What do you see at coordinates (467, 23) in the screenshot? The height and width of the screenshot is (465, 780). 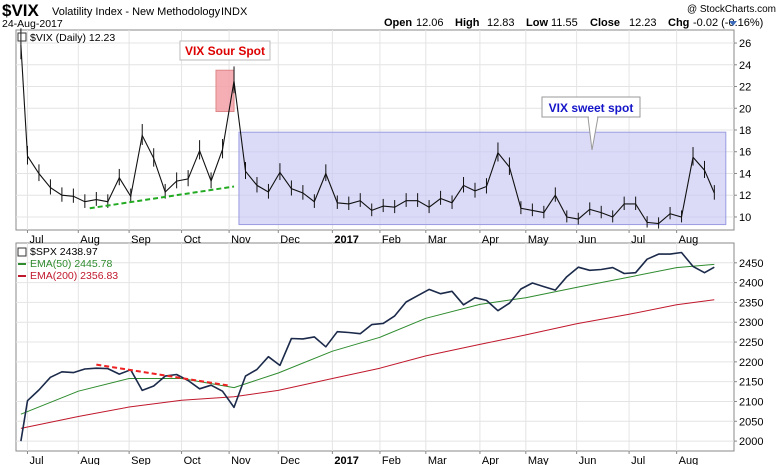 I see `quote-label: High` at bounding box center [467, 23].